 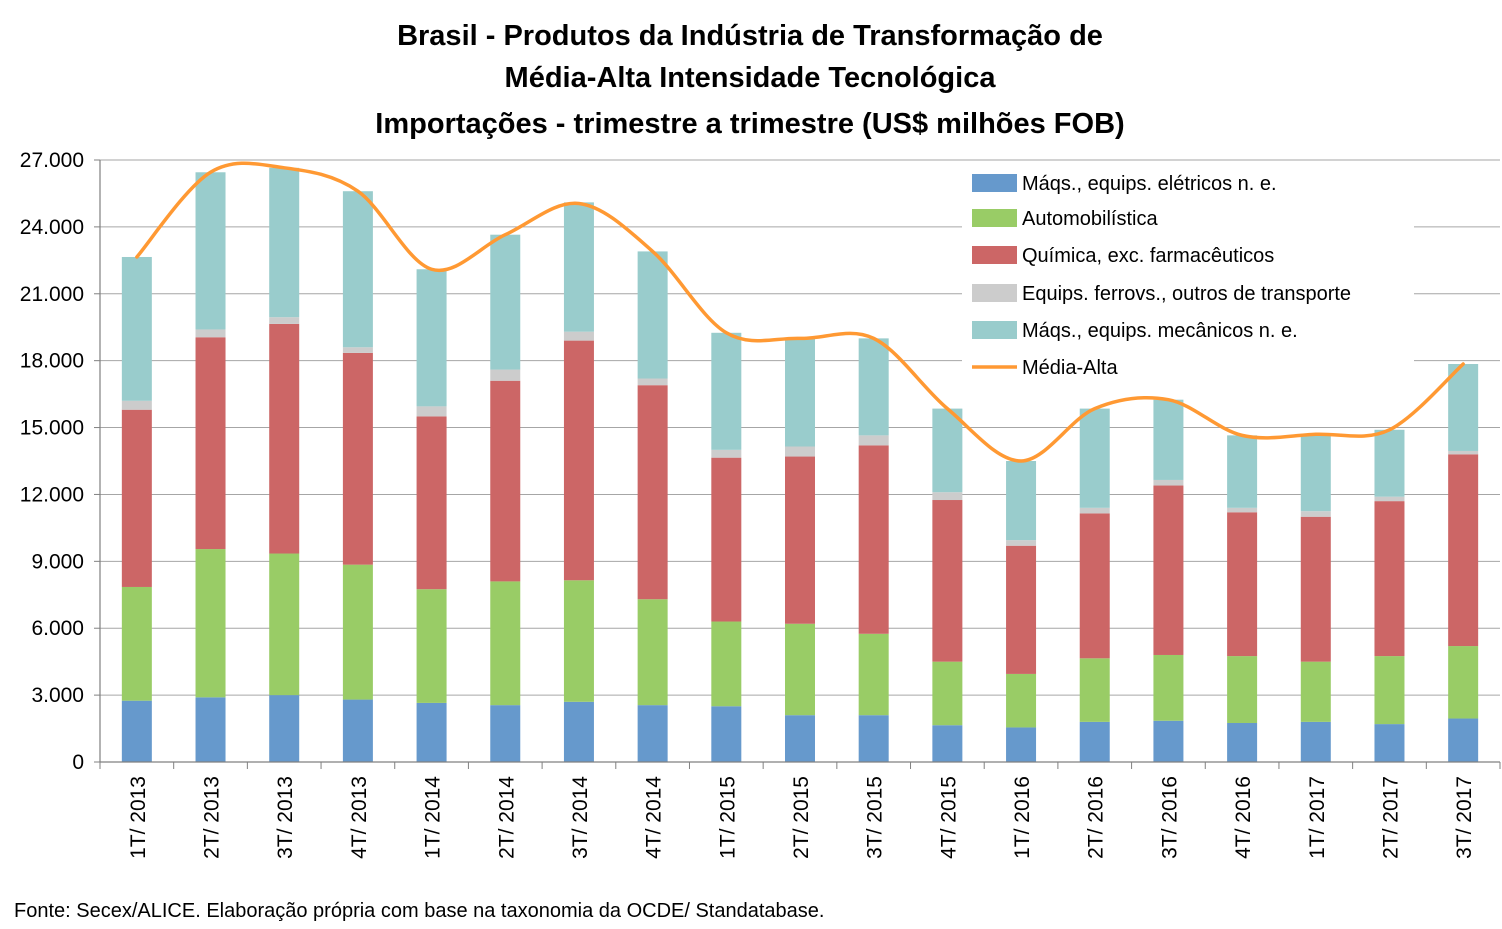 What do you see at coordinates (57, 695) in the screenshot?
I see `y-tick-label: 3.000` at bounding box center [57, 695].